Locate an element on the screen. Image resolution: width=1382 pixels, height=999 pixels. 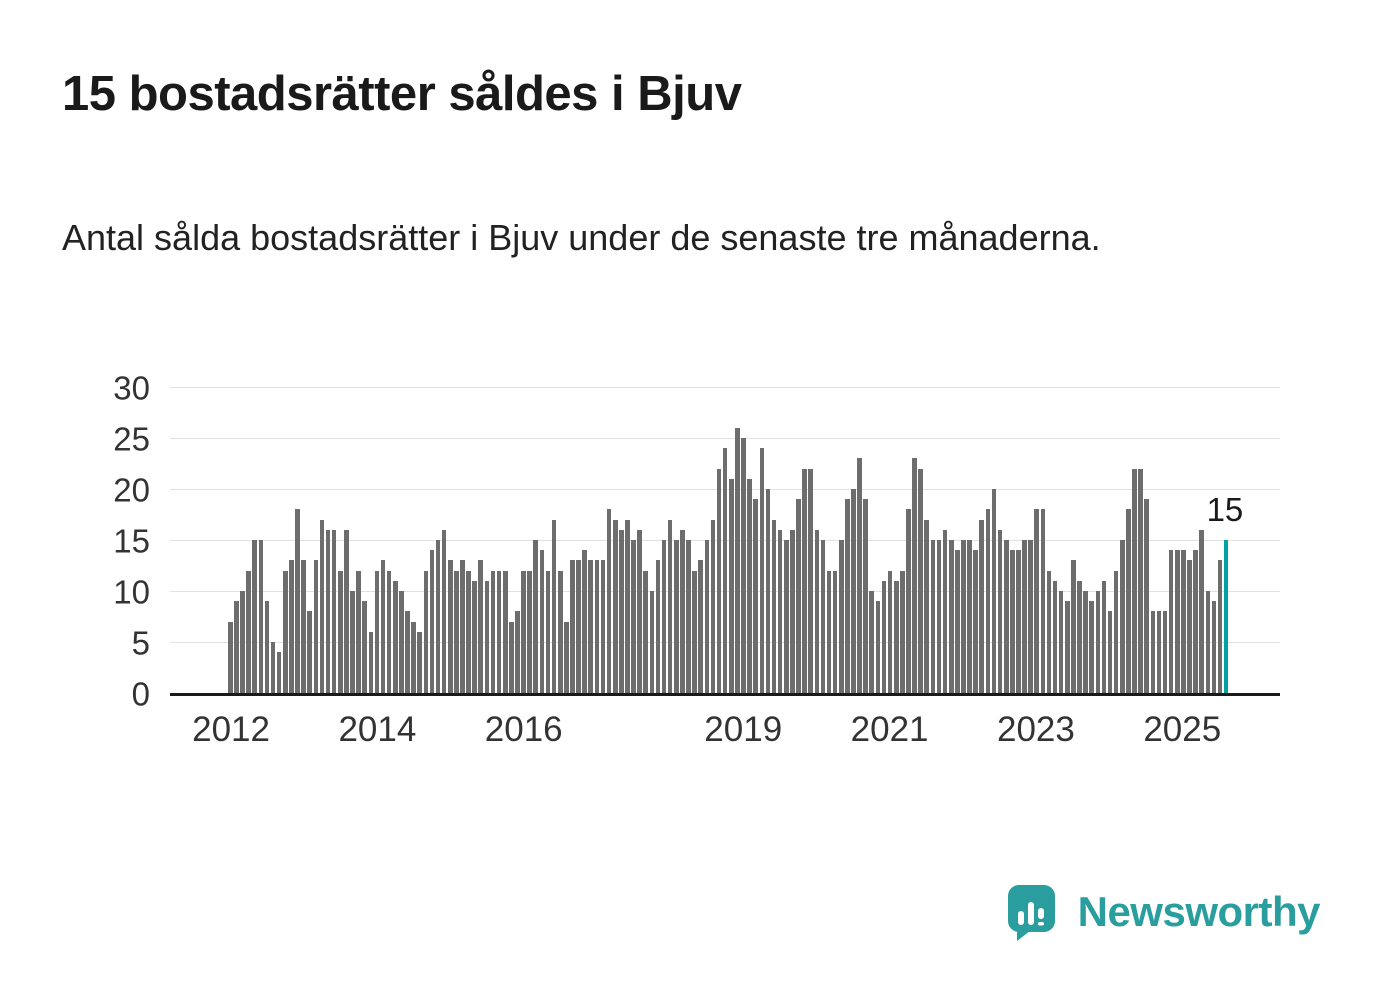
logo-text: Newsworthy is located at coordinates (1199, 911).